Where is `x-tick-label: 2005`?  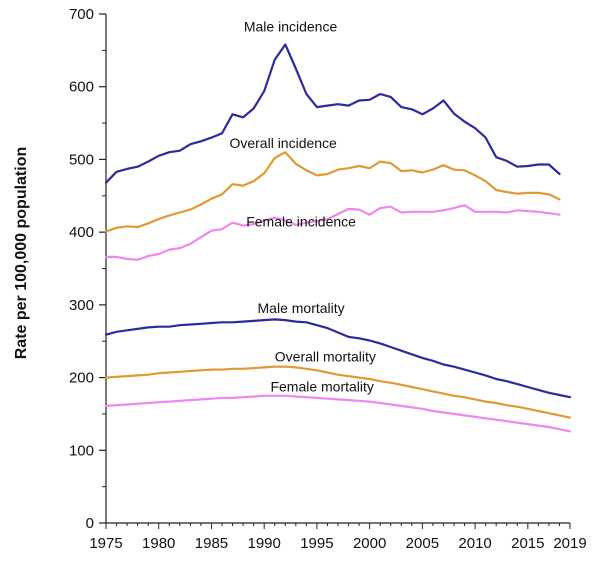 x-tick-label: 2005 is located at coordinates (422, 543).